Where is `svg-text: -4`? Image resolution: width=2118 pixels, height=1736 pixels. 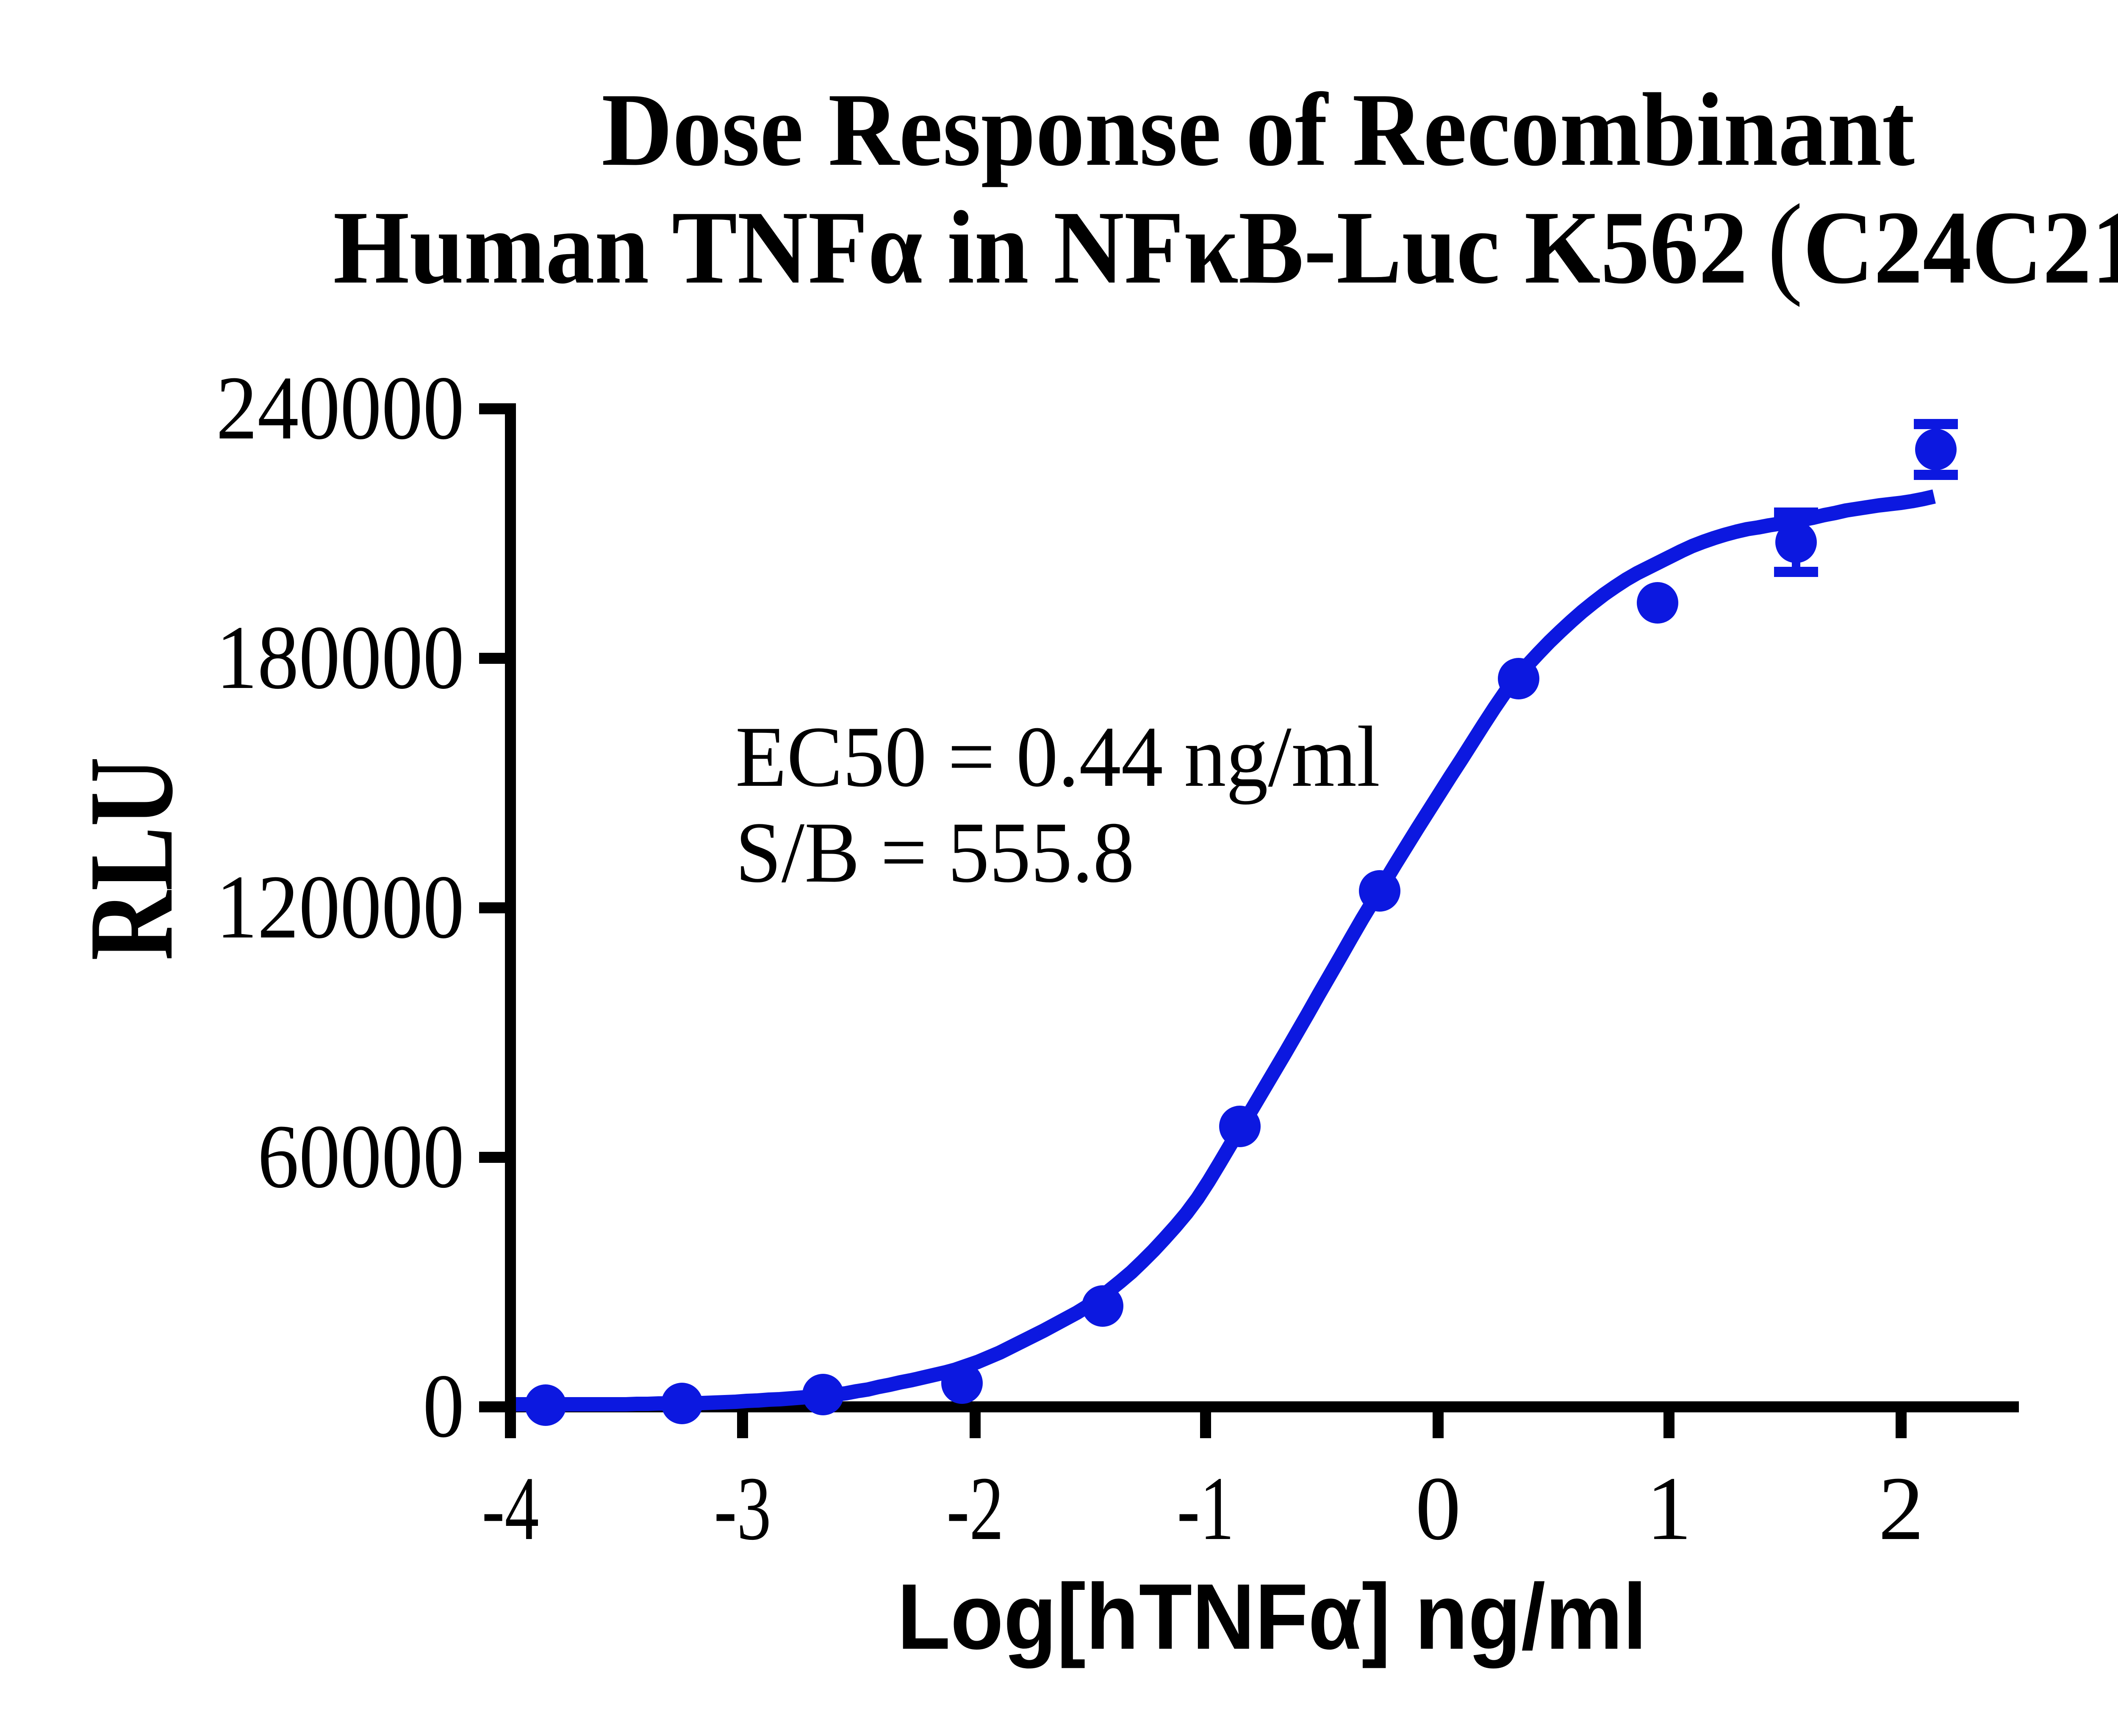 svg-text: -4 is located at coordinates (510, 1508).